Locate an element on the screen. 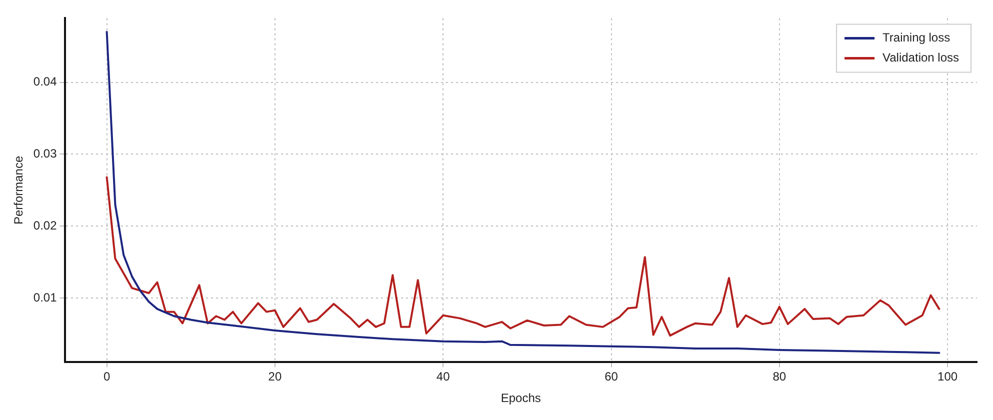 The width and height of the screenshot is (993, 420). x-tick-label: 80 is located at coordinates (779, 377).